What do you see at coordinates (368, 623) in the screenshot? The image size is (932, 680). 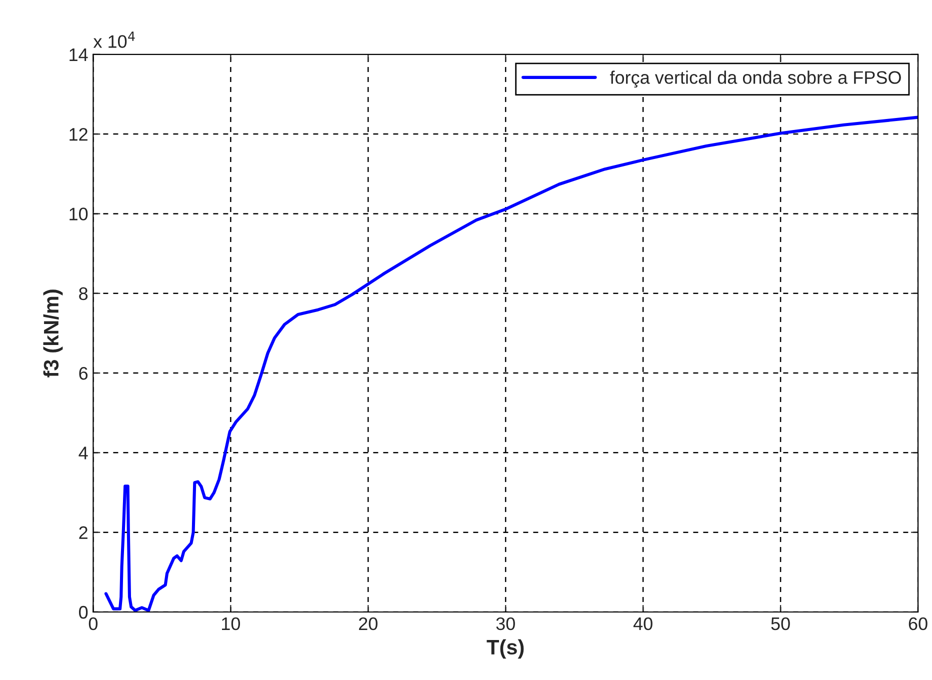 I see `x-tick-label: 20` at bounding box center [368, 623].